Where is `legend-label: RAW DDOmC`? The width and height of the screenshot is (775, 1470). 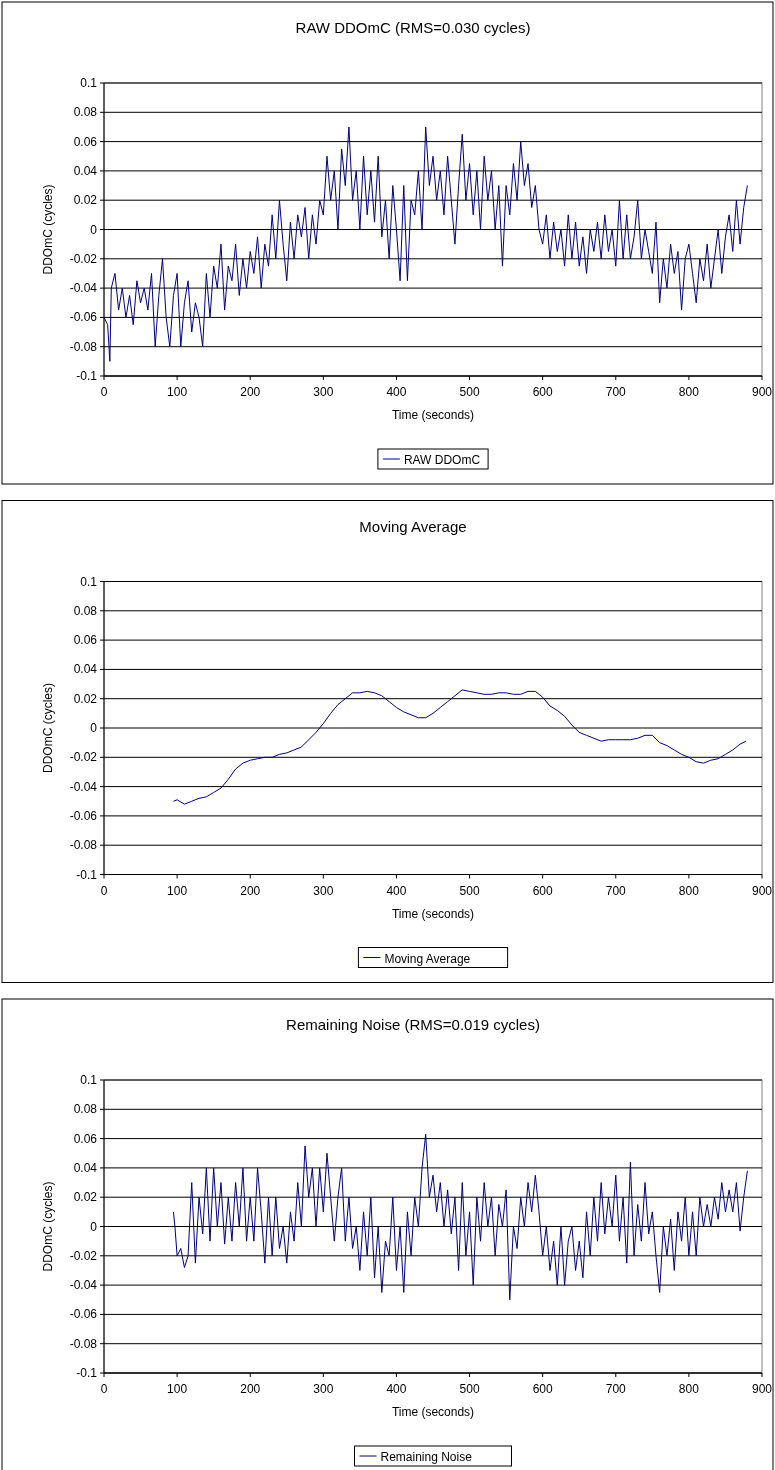
legend-label: RAW DDOmC is located at coordinates (442, 460).